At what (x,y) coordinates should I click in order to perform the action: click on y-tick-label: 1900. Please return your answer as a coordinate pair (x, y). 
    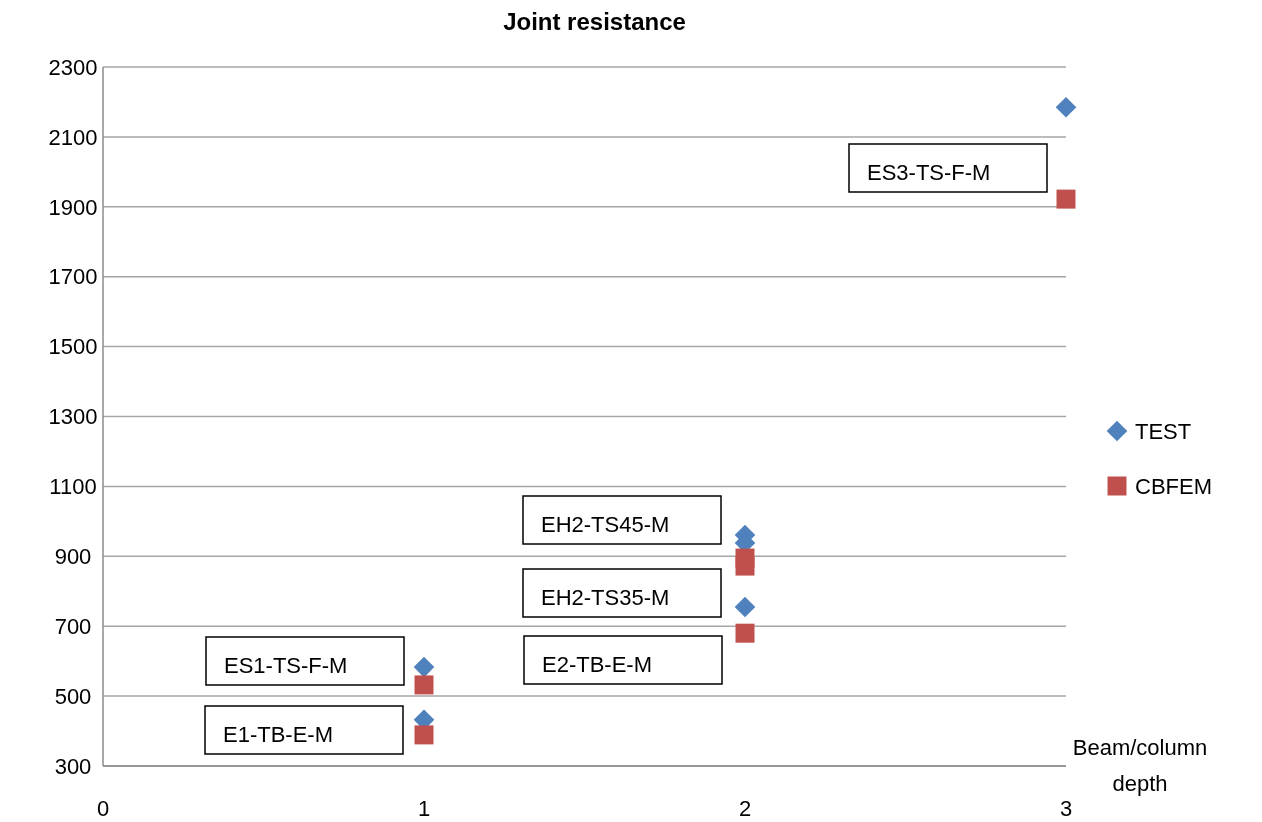
    Looking at the image, I should click on (73, 207).